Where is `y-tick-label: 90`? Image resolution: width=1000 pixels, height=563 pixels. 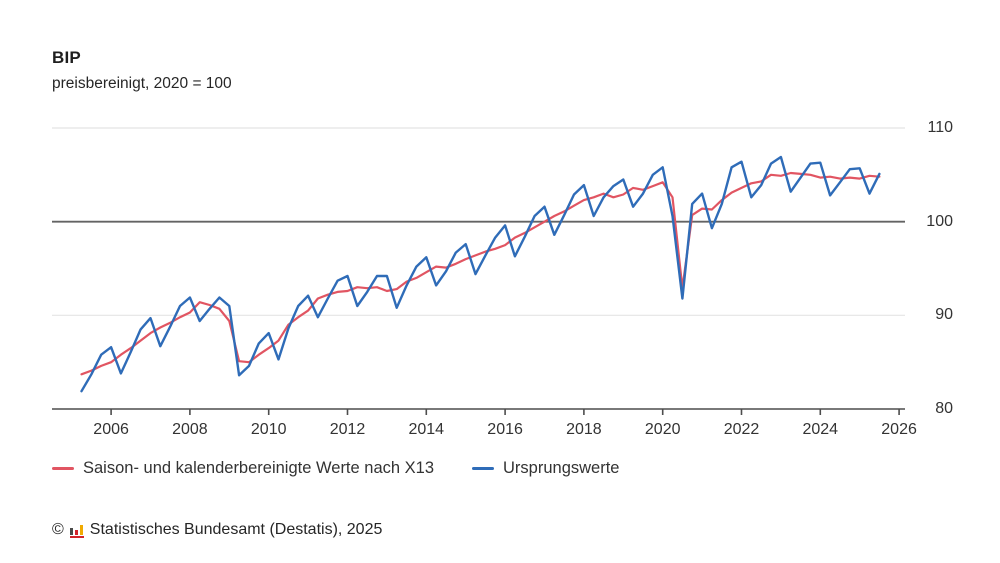 y-tick-label: 90 is located at coordinates (944, 315).